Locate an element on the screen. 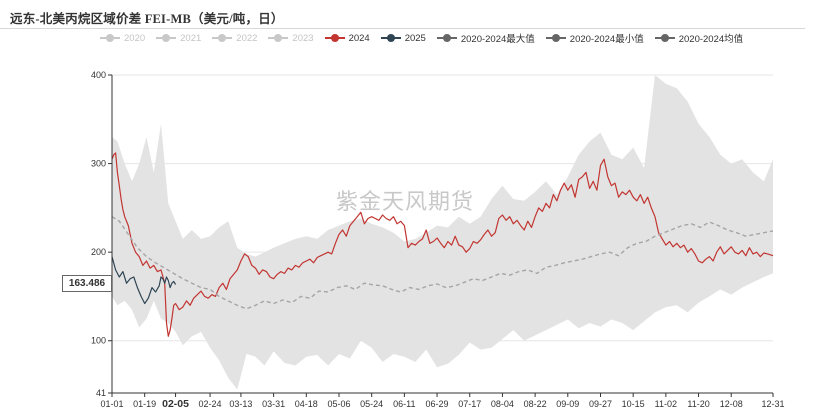  legend-label: 2020-2024均值 is located at coordinates (711, 39).